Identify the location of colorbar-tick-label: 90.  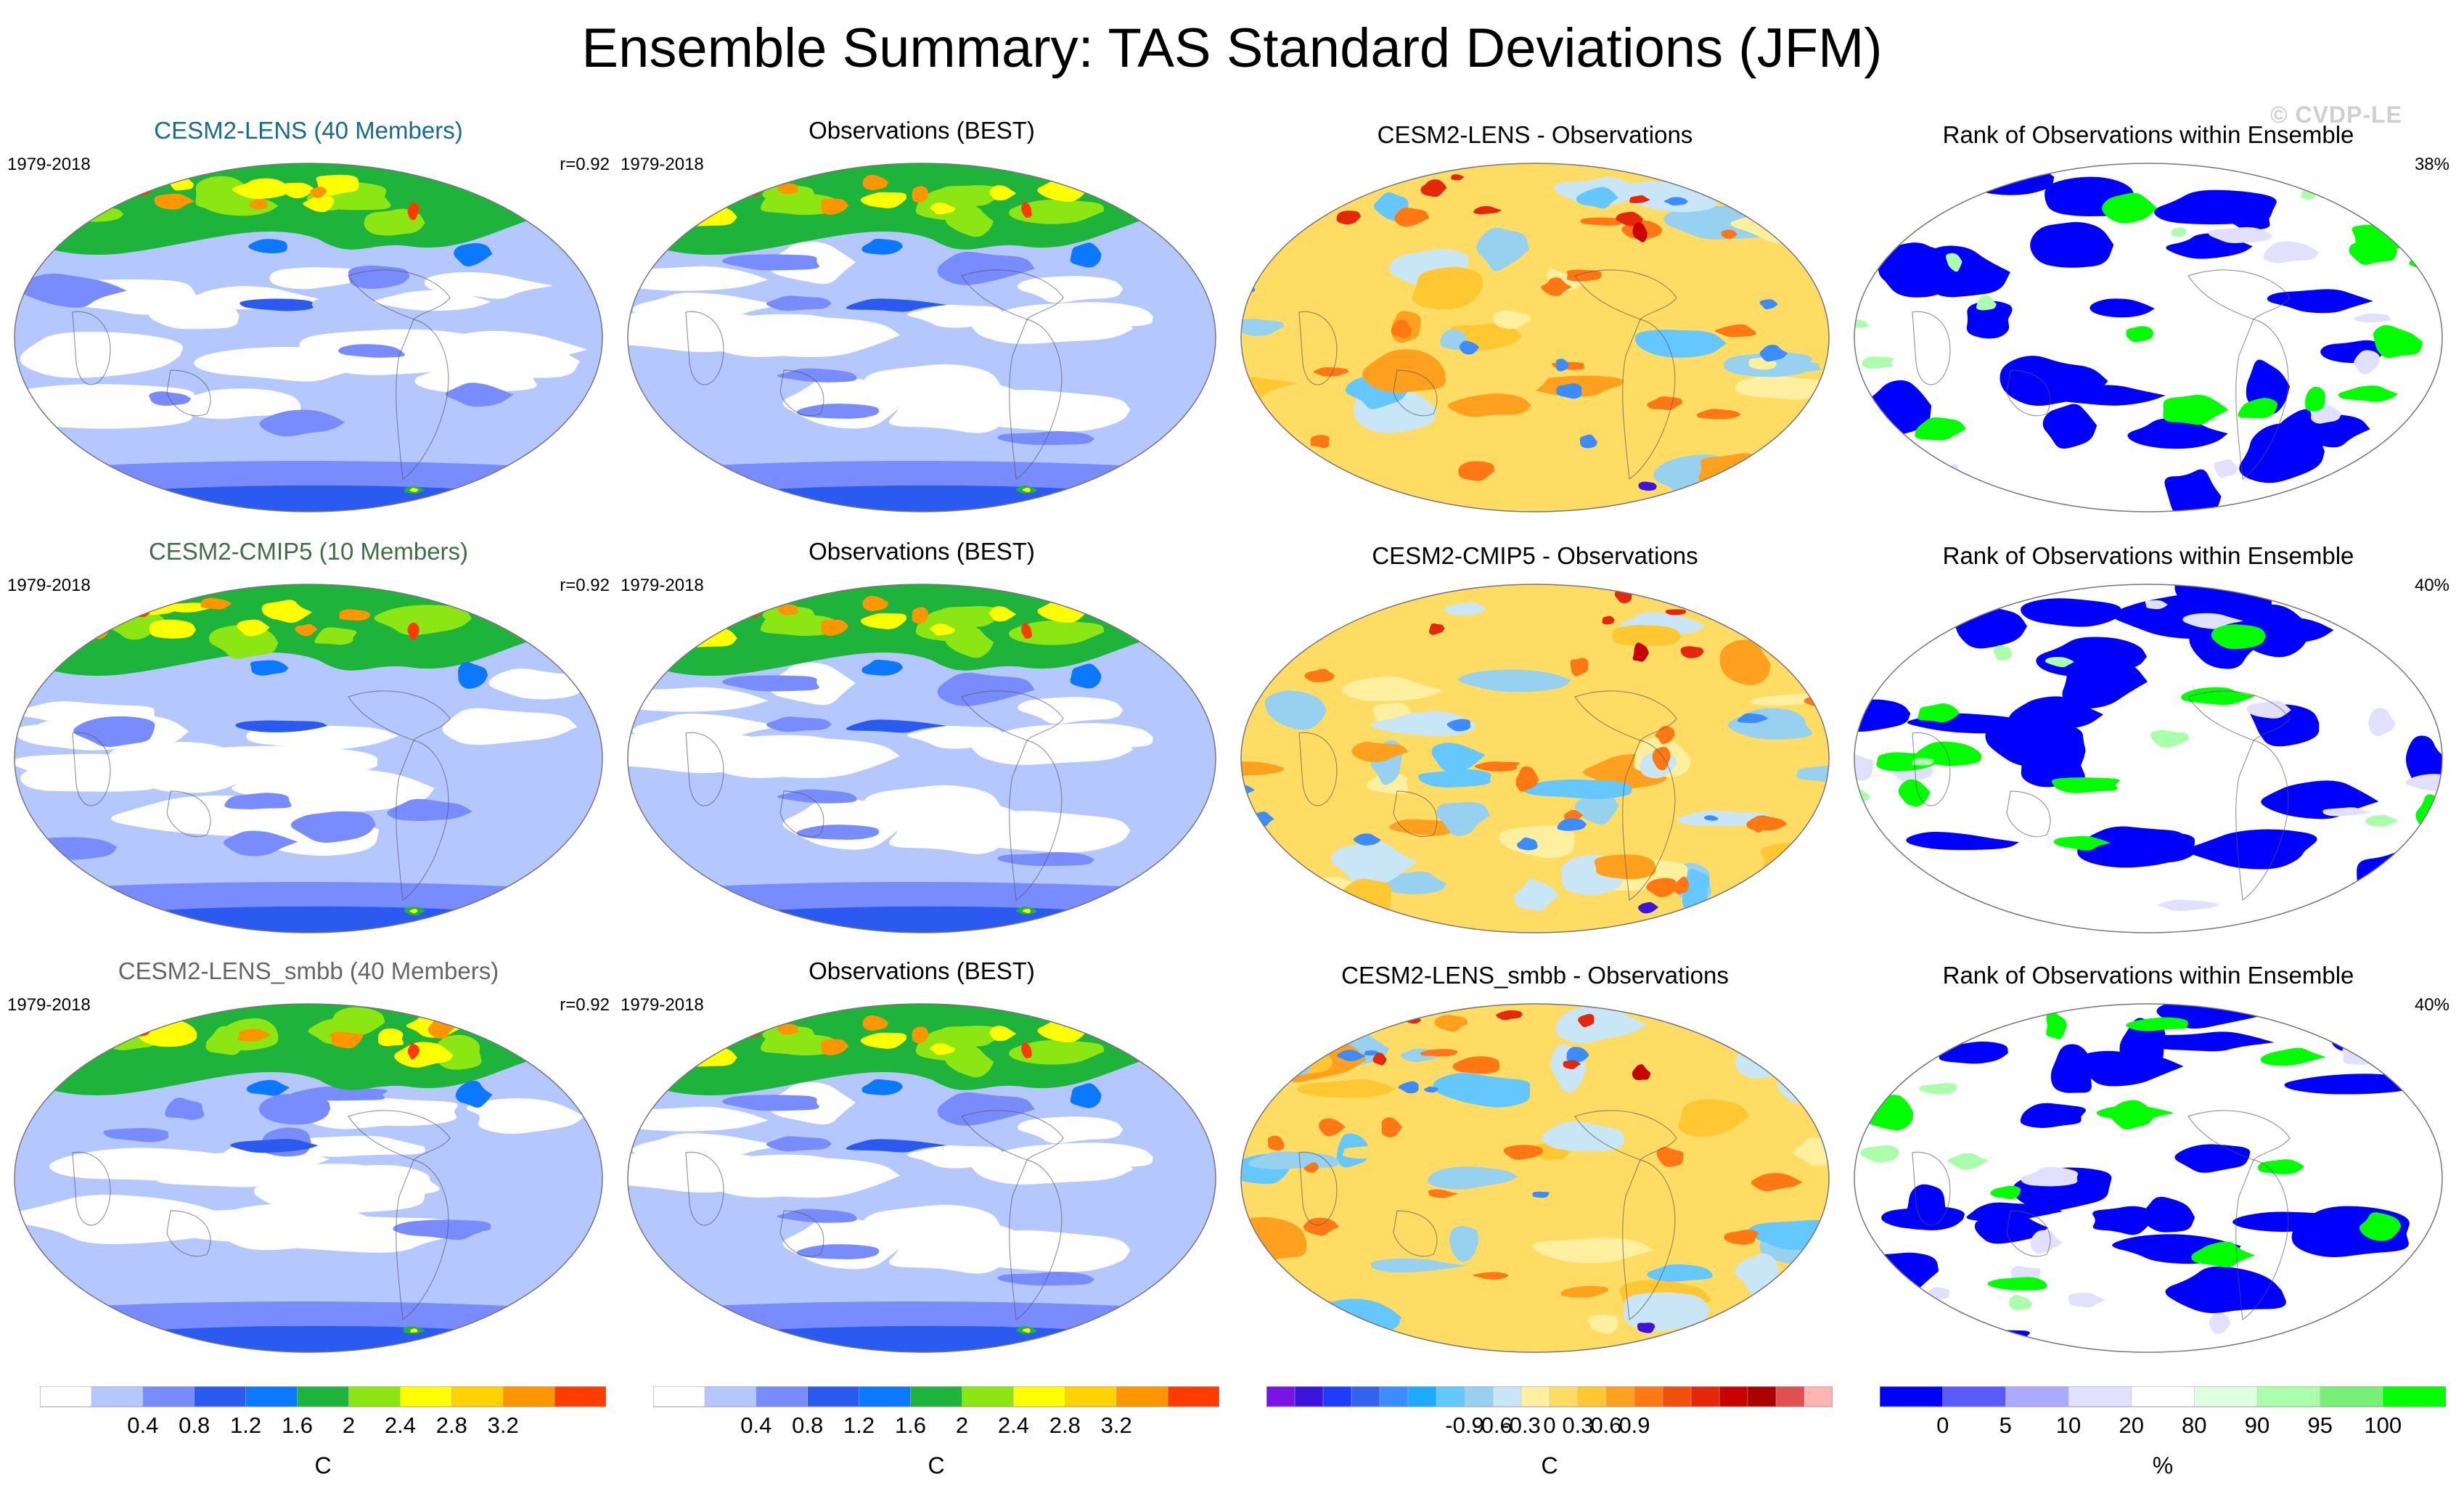
(2257, 1425).